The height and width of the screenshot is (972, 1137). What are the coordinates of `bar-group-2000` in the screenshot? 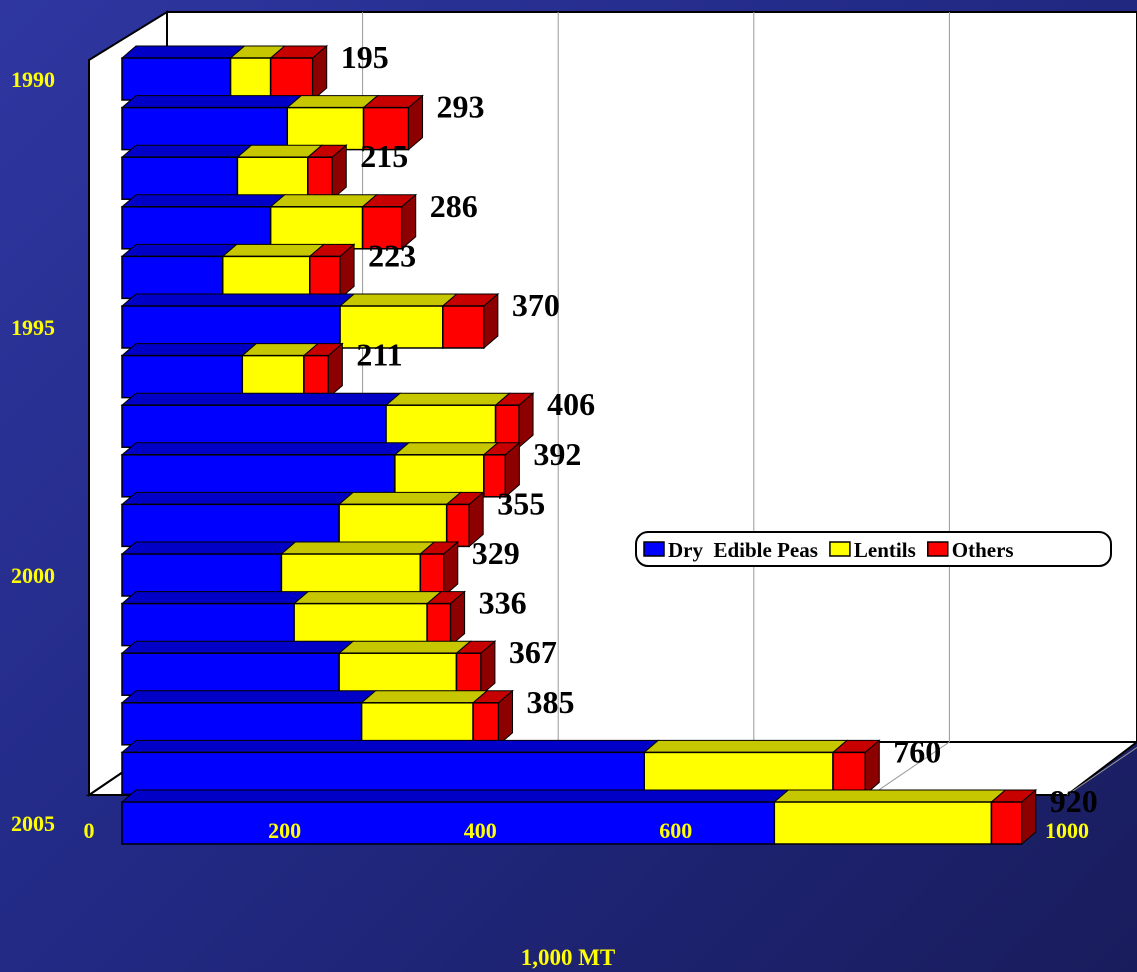 It's located at (290, 569).